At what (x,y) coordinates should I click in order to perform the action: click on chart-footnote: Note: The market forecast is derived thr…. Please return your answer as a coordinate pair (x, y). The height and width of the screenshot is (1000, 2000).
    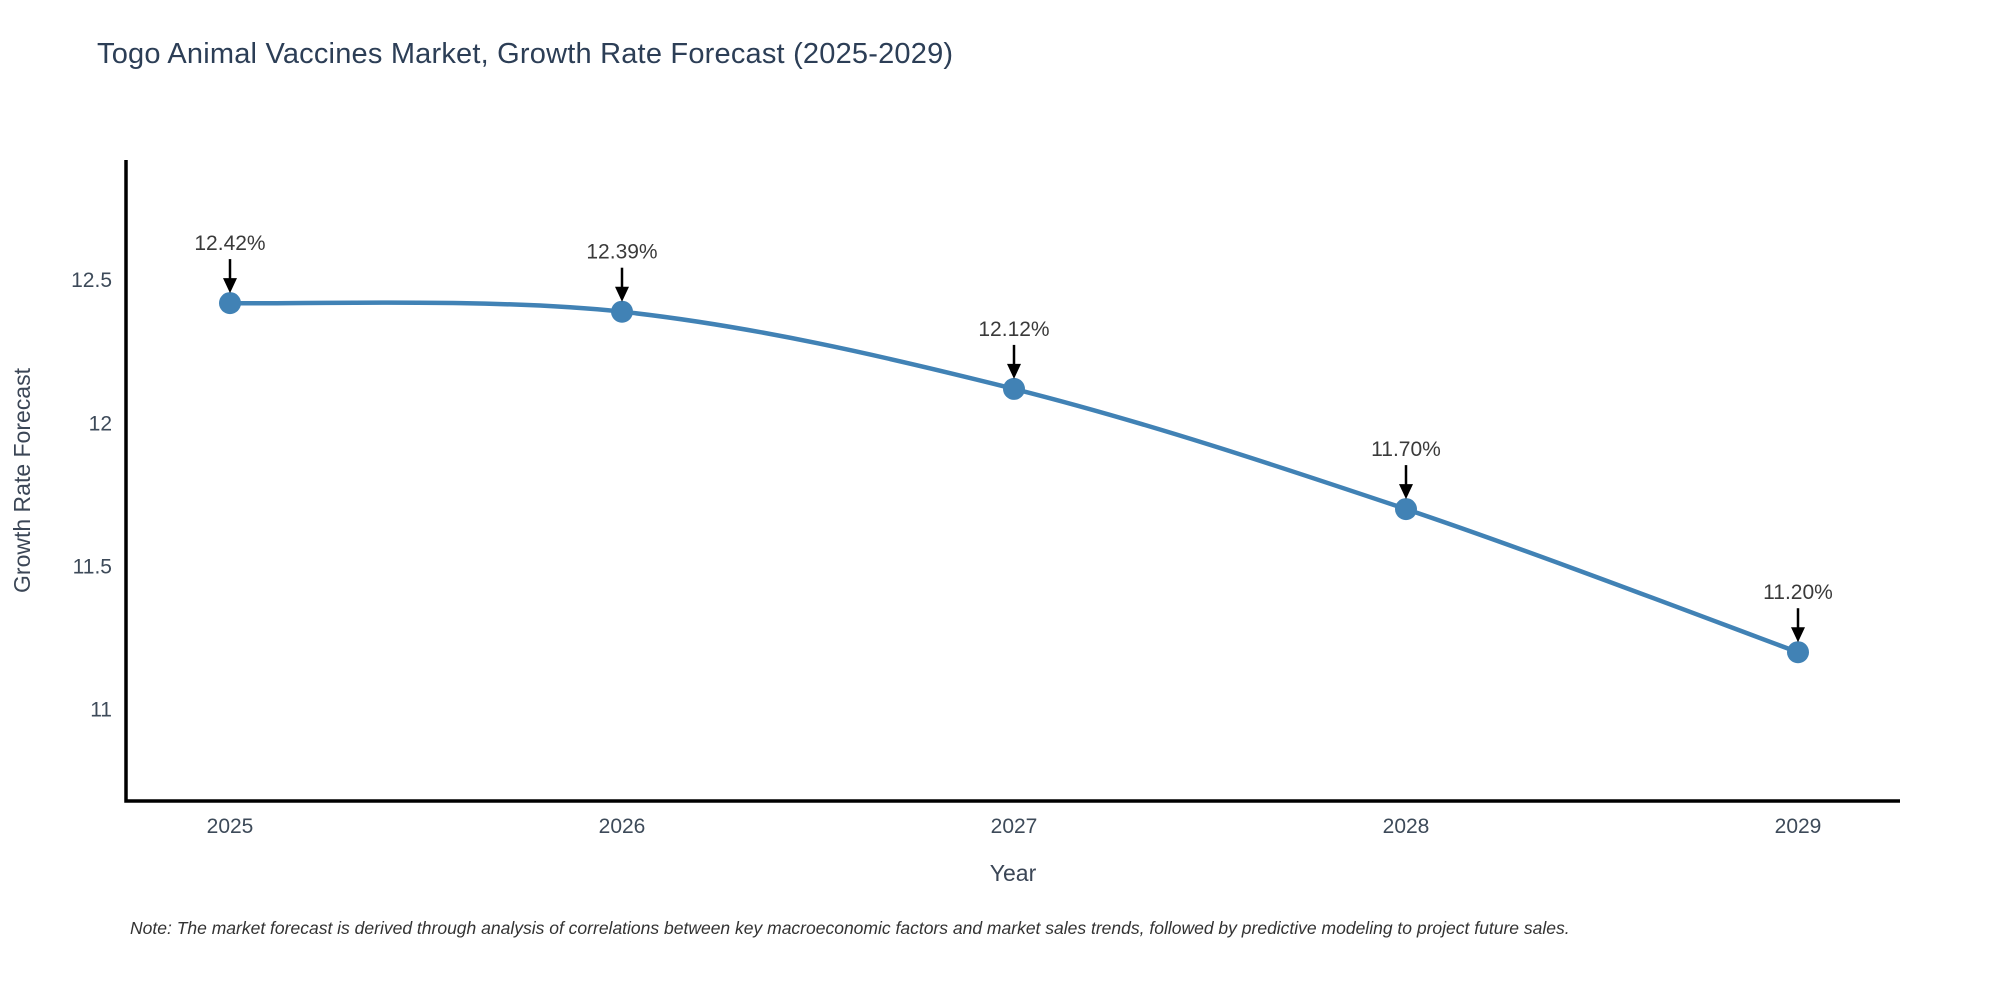
    Looking at the image, I should click on (850, 928).